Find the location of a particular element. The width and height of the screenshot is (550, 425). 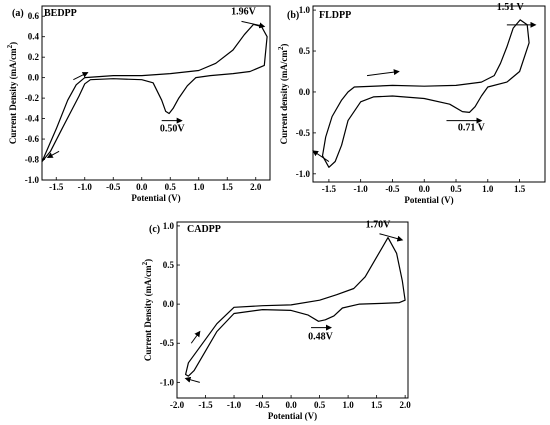

y-tick-label: -0.4 is located at coordinates (32, 119).